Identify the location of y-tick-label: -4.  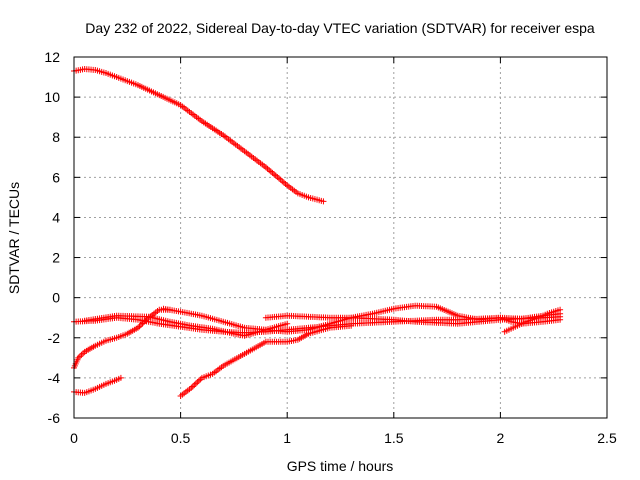
(54, 378).